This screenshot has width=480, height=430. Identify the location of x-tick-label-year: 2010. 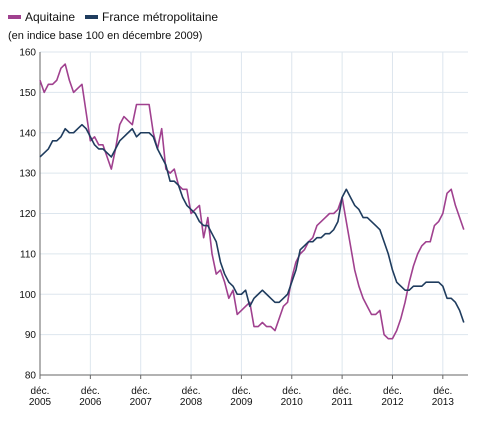
(292, 402).